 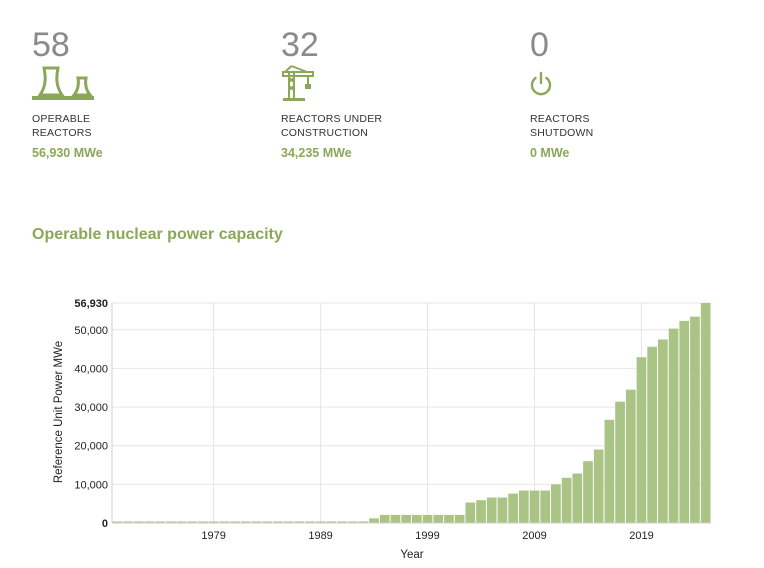 I want to click on shutdown-label: REACTORS SHUTDOWN, so click(x=562, y=126).